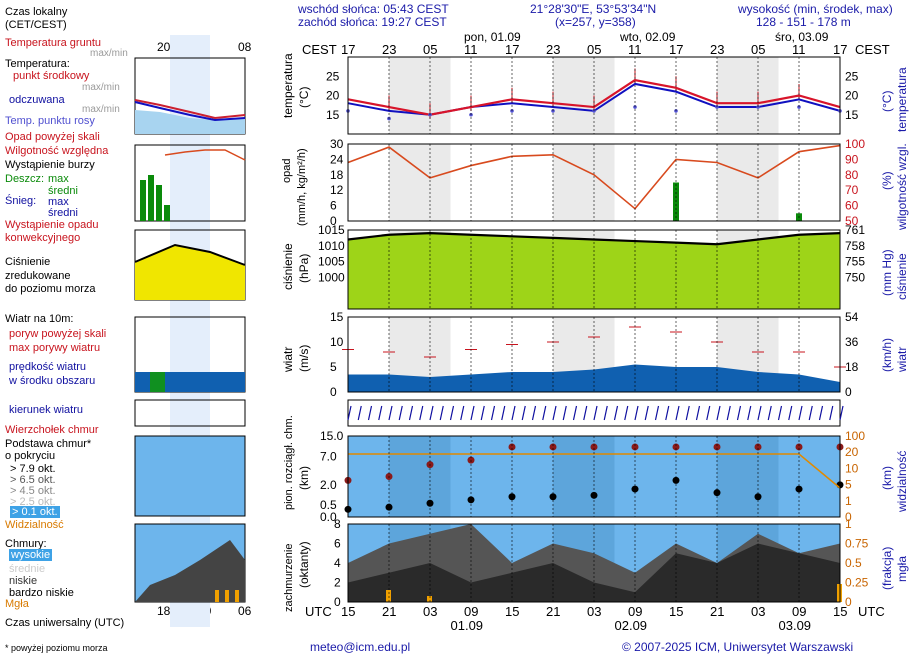  What do you see at coordinates (333, 392) in the screenshot?
I see `wind-ytick-left: 0` at bounding box center [333, 392].